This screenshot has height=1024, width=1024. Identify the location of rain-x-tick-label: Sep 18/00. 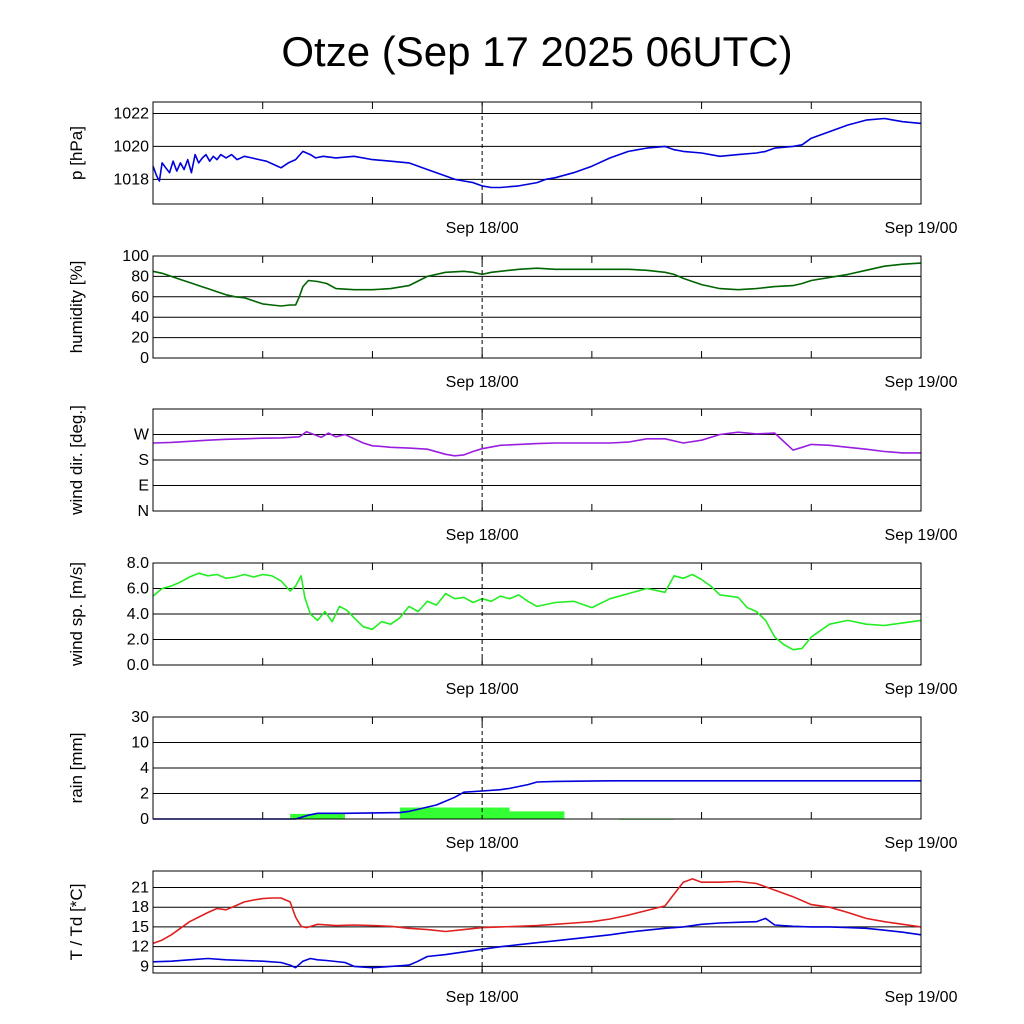
(482, 843).